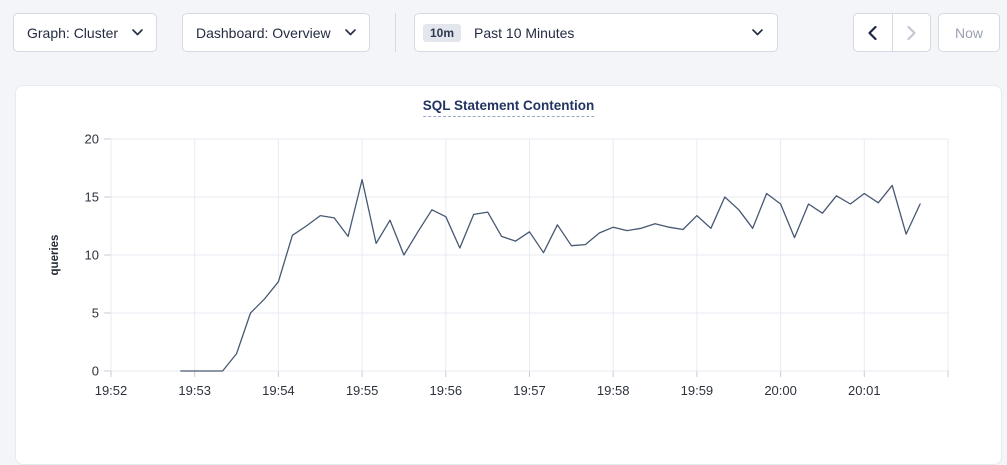  I want to click on graph-dropdown-label: Graph: Cluster, so click(73, 32).